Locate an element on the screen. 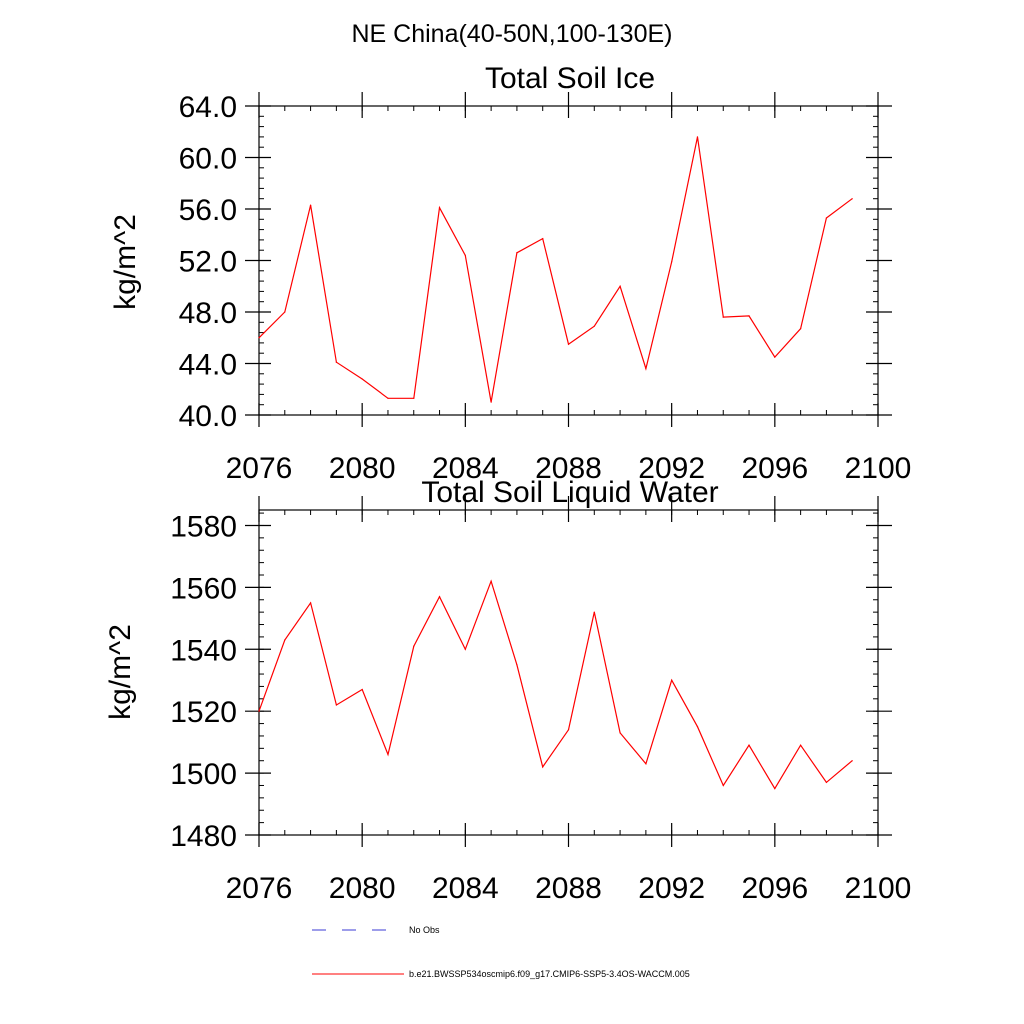 The width and height of the screenshot is (1024, 1024). liquid-x-tick-label: 2084 is located at coordinates (465, 888).